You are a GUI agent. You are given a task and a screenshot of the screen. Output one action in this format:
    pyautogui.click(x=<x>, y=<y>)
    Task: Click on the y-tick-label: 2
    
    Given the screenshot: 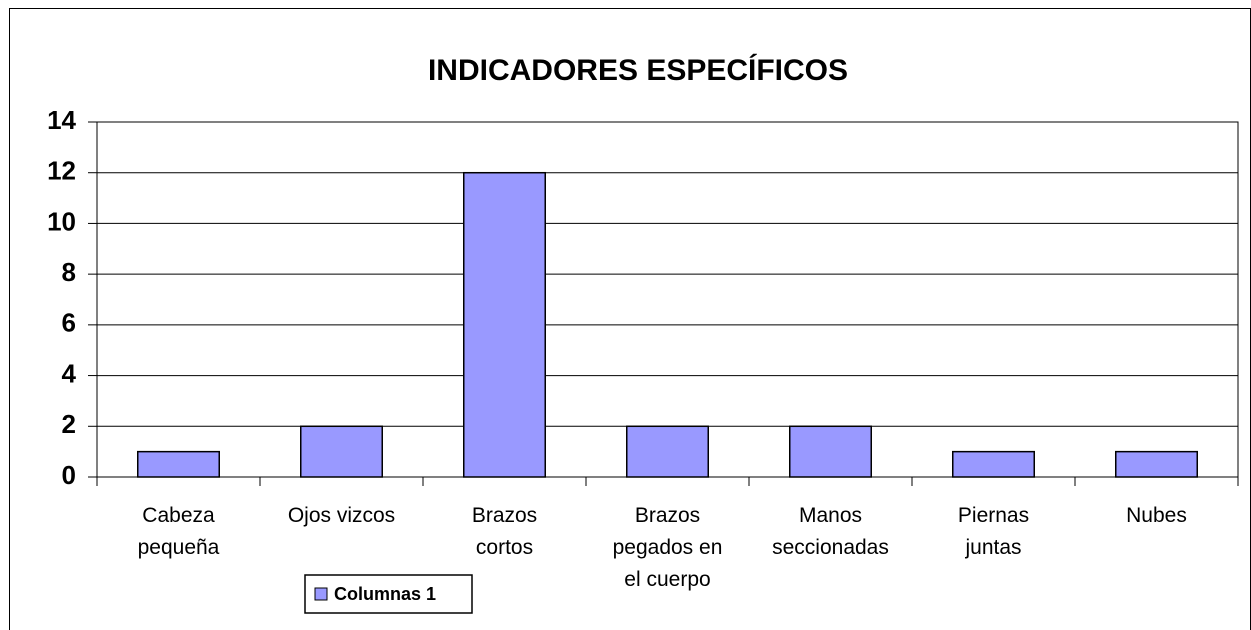 What is the action you would take?
    pyautogui.click(x=69, y=424)
    